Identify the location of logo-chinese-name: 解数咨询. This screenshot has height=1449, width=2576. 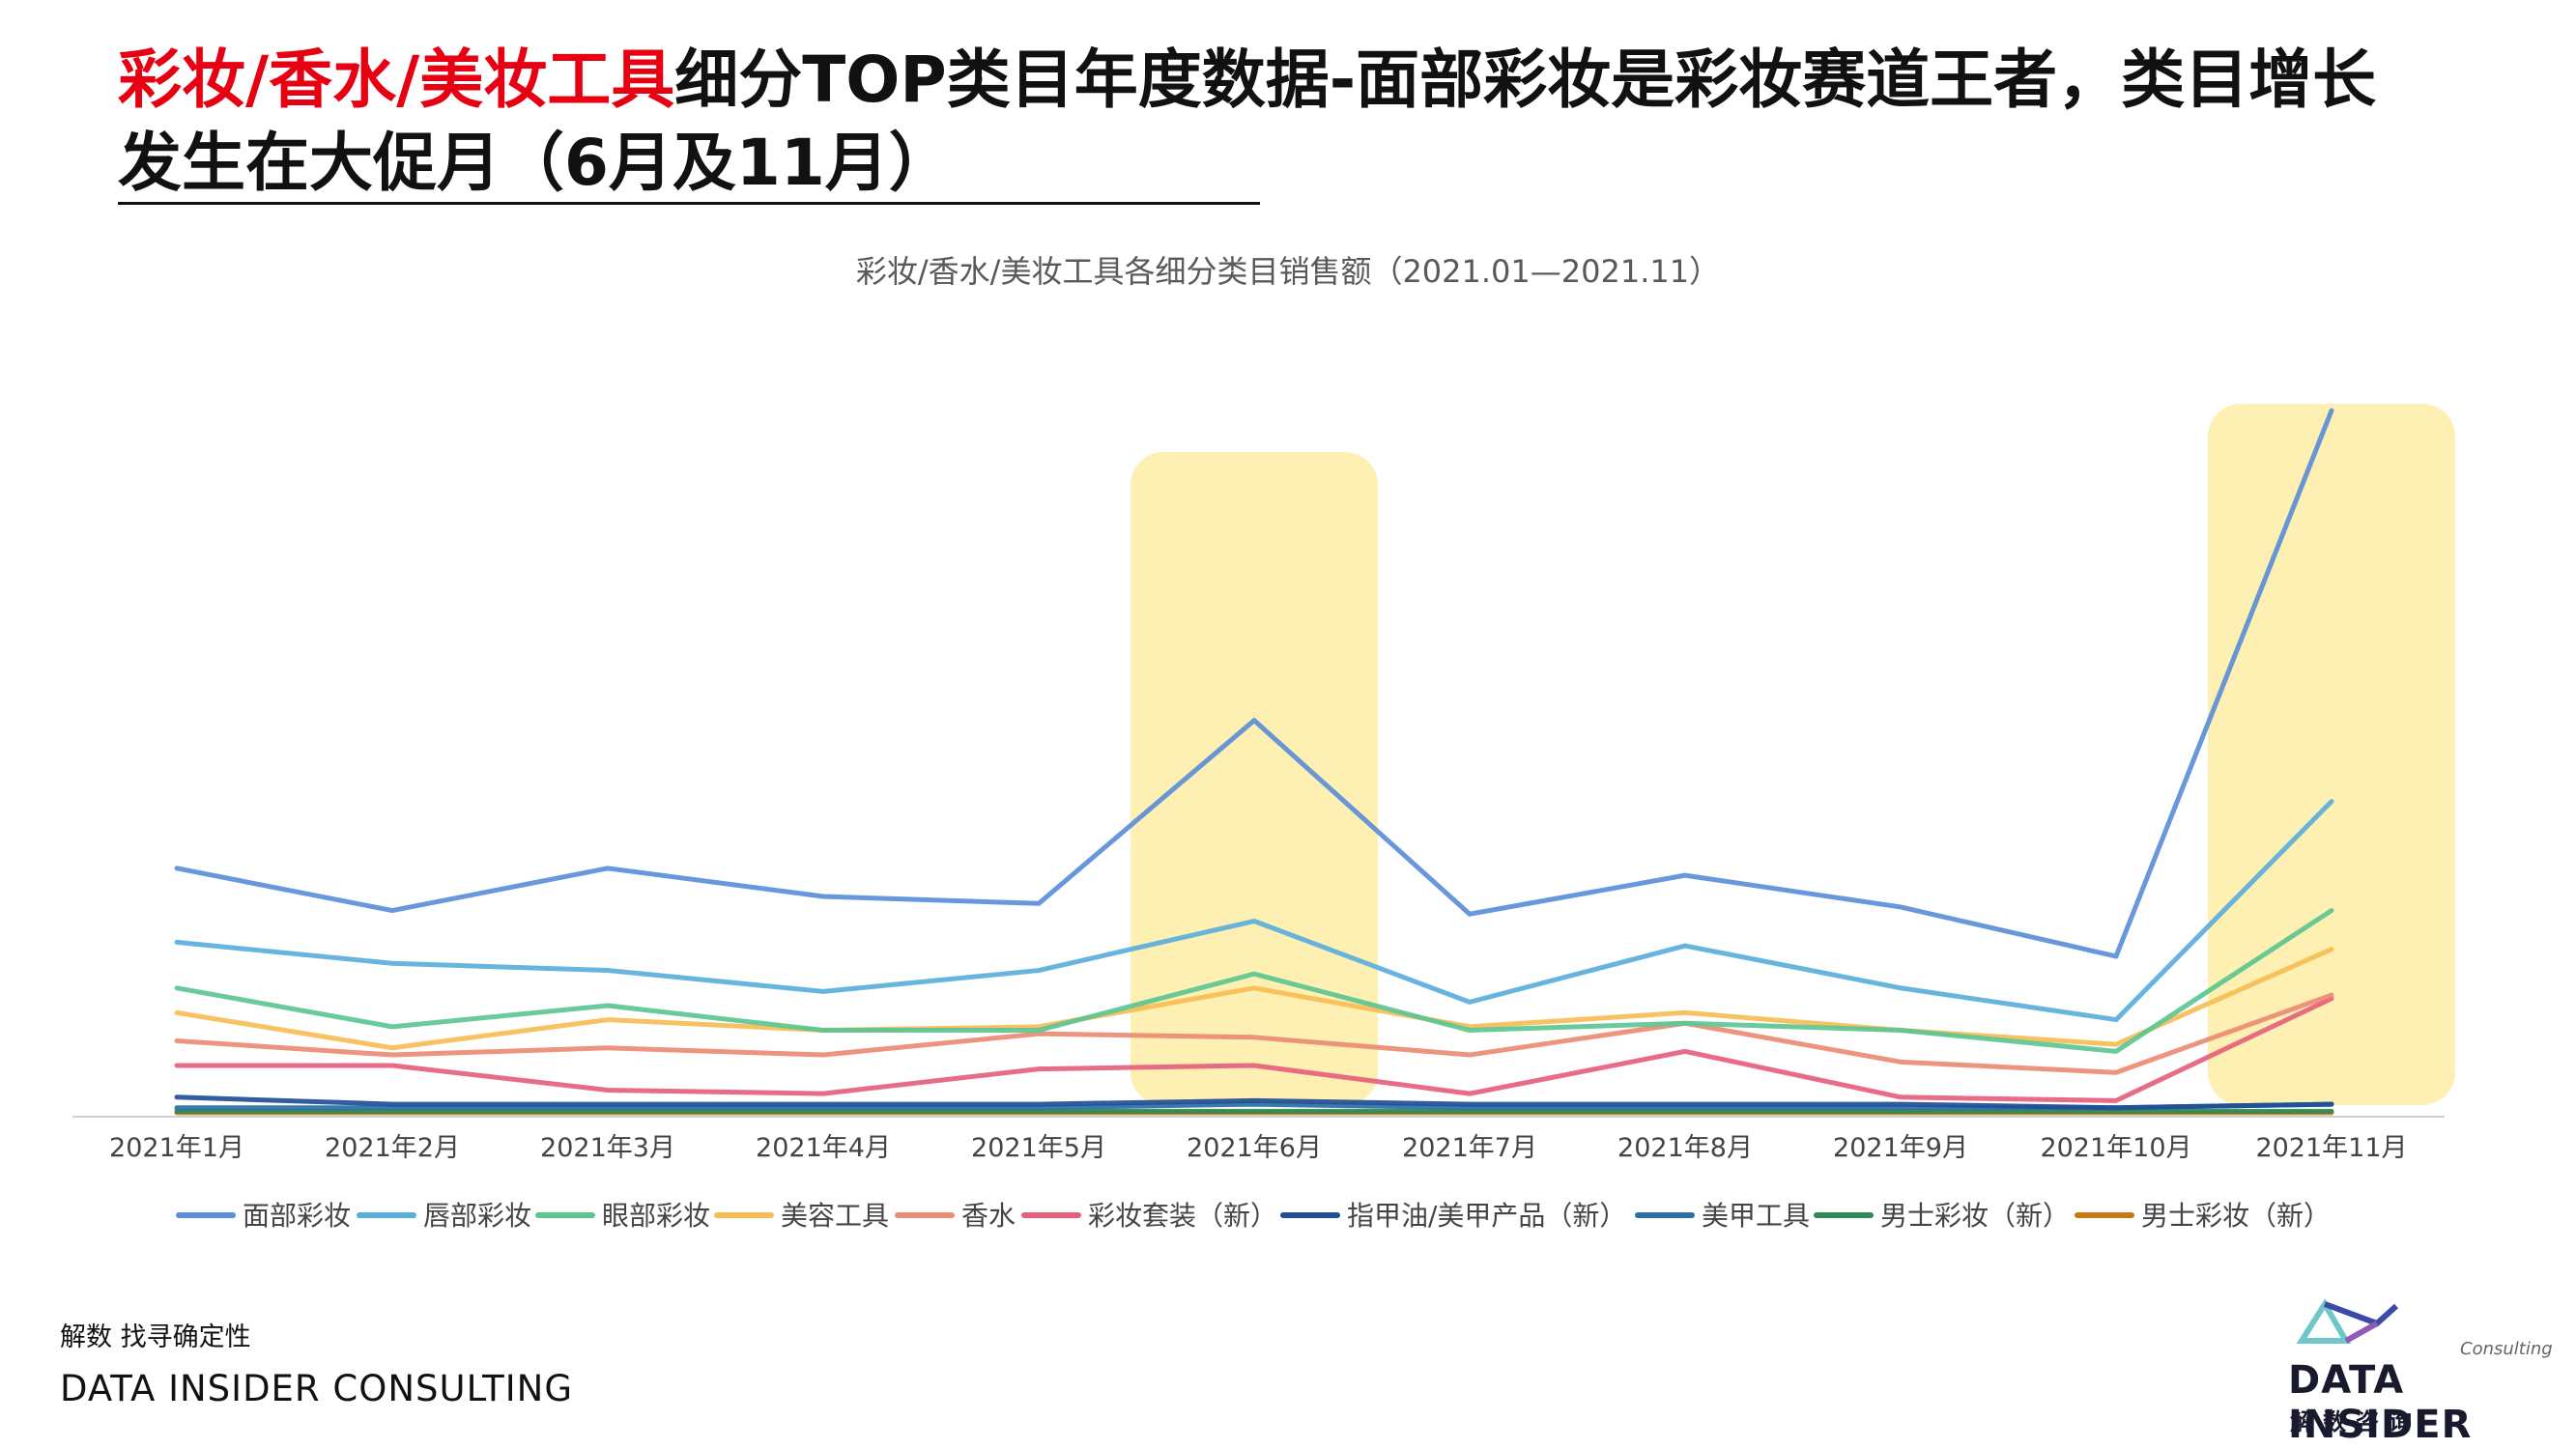
(2355, 1421).